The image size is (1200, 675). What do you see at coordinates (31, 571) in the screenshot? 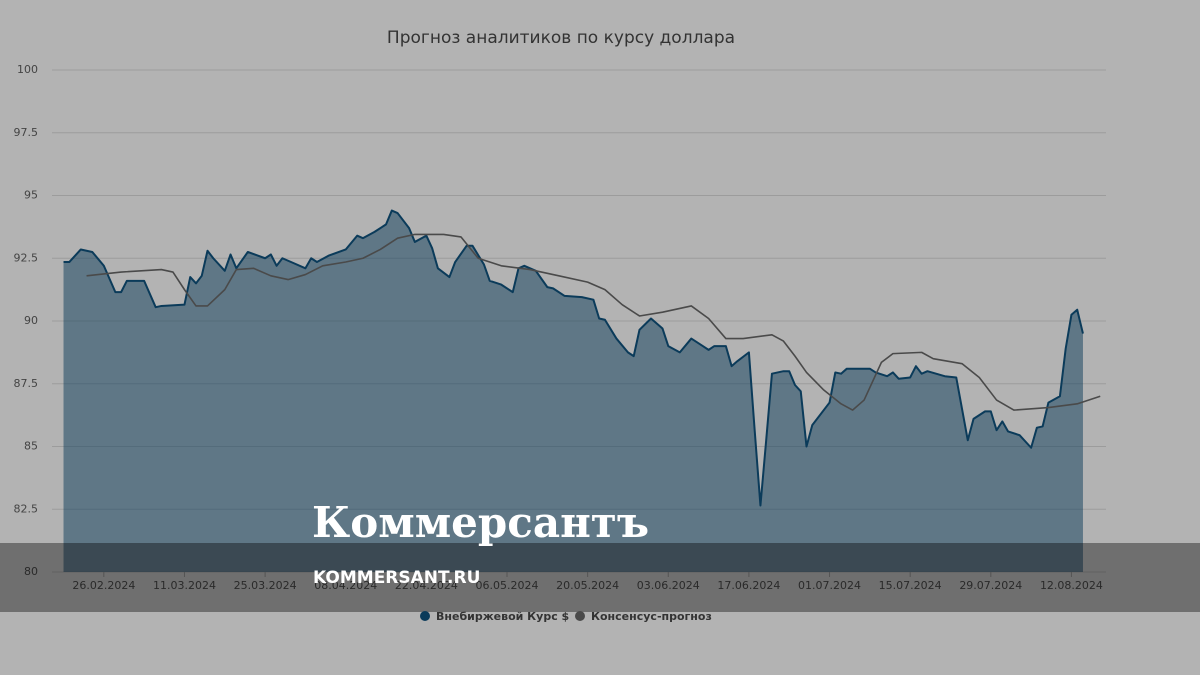
I see `y-tick-label: 80` at bounding box center [31, 571].